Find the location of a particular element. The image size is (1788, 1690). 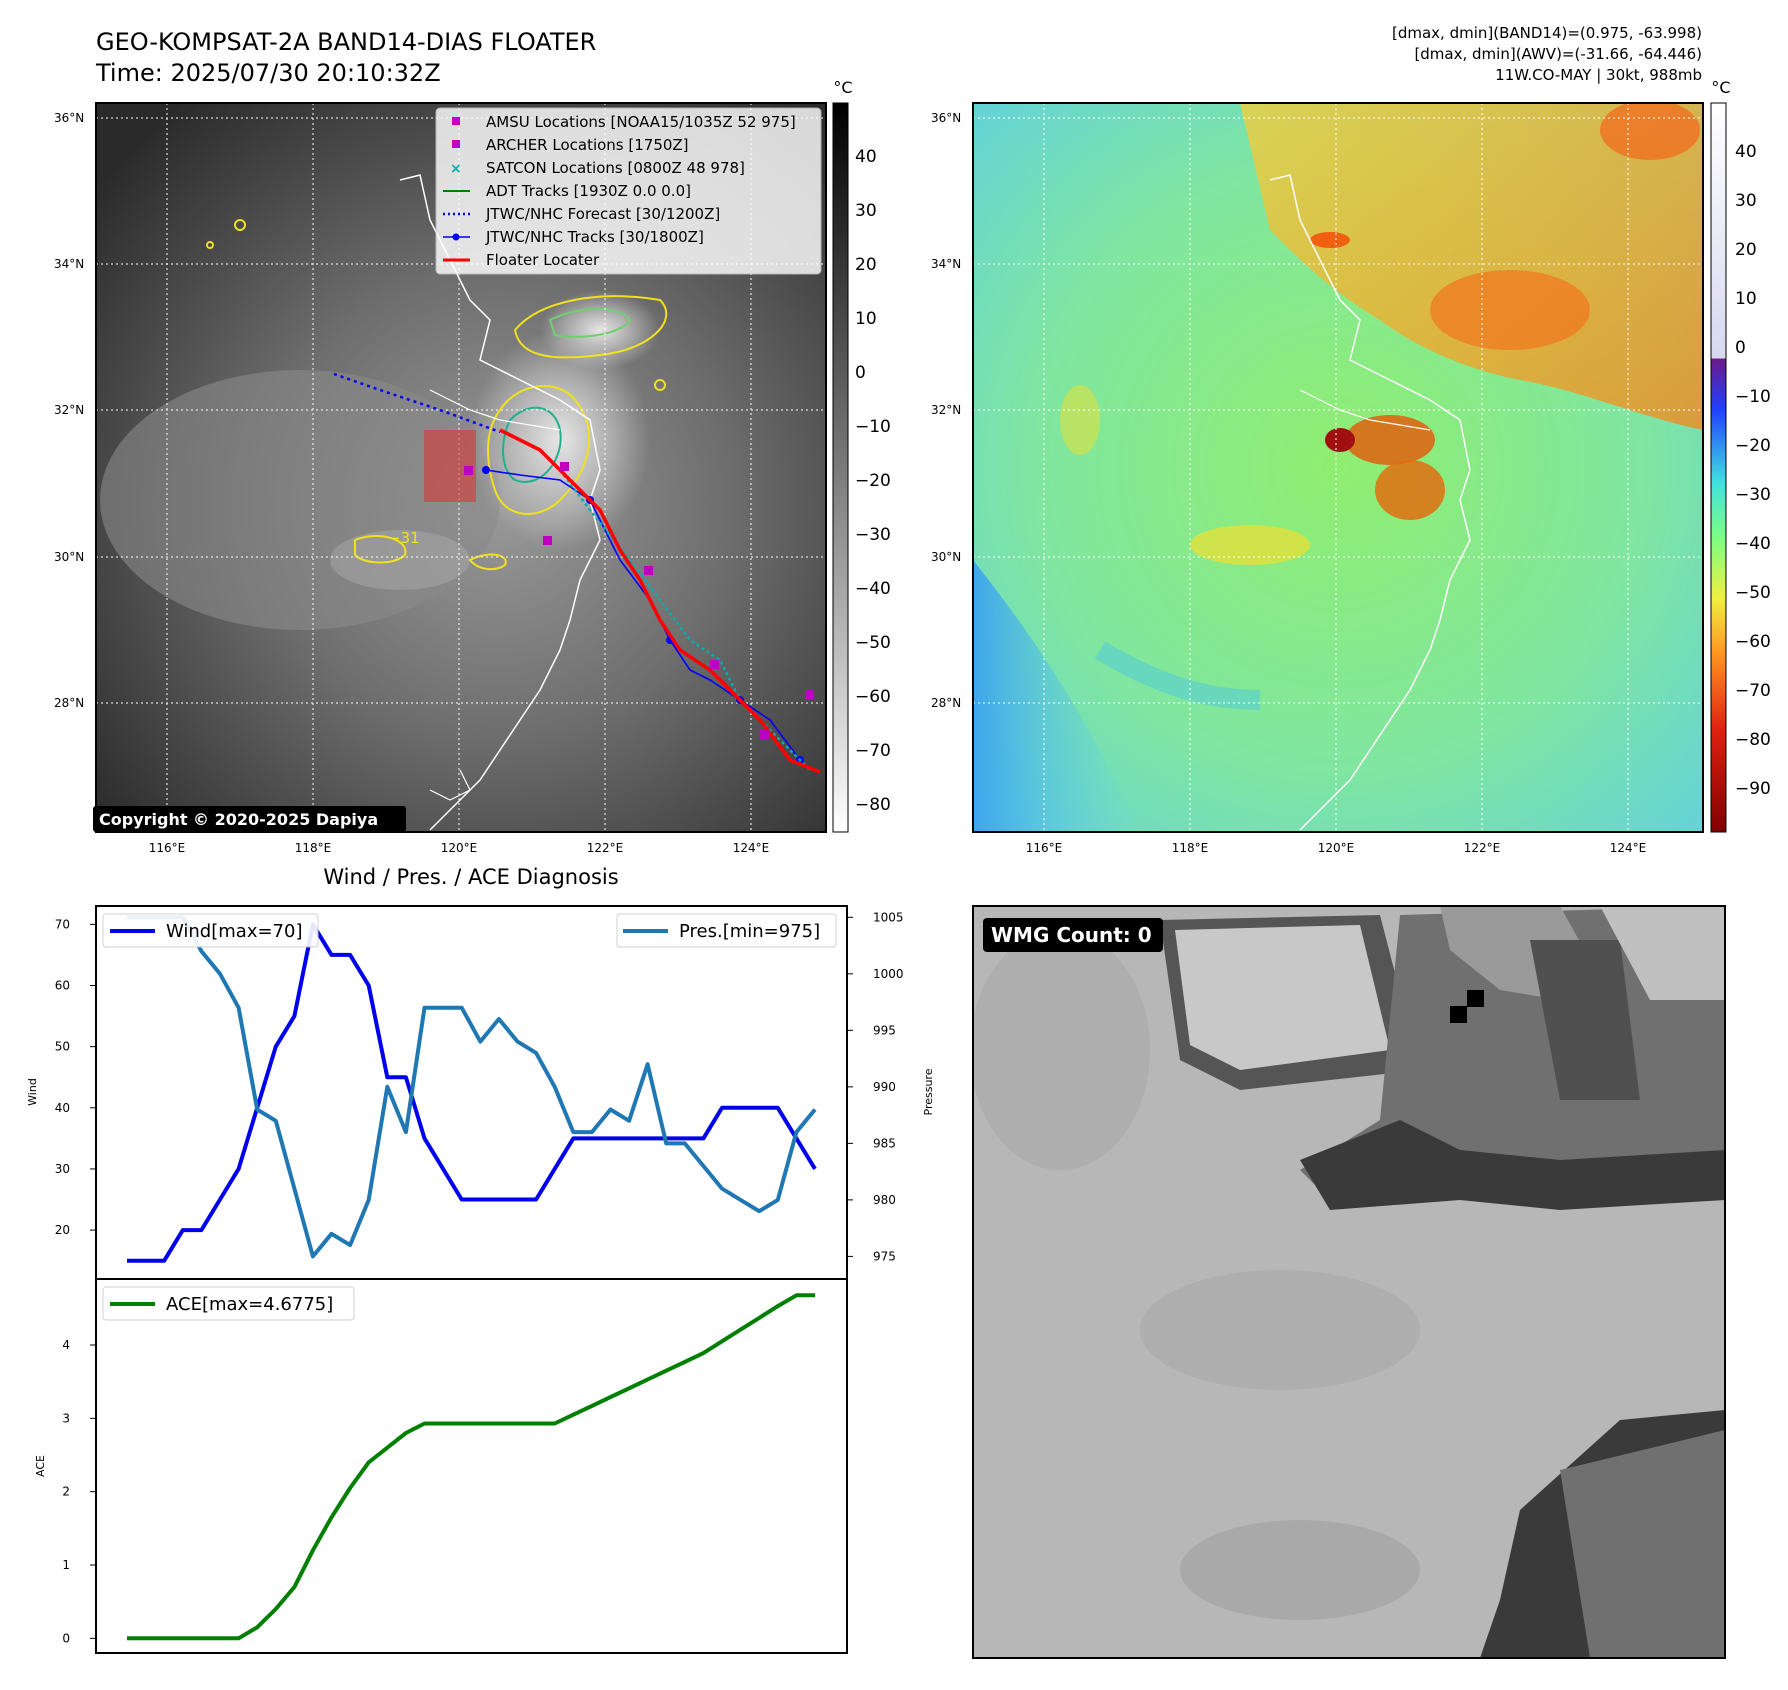

pres-tick-label: 1000 is located at coordinates (888, 974).